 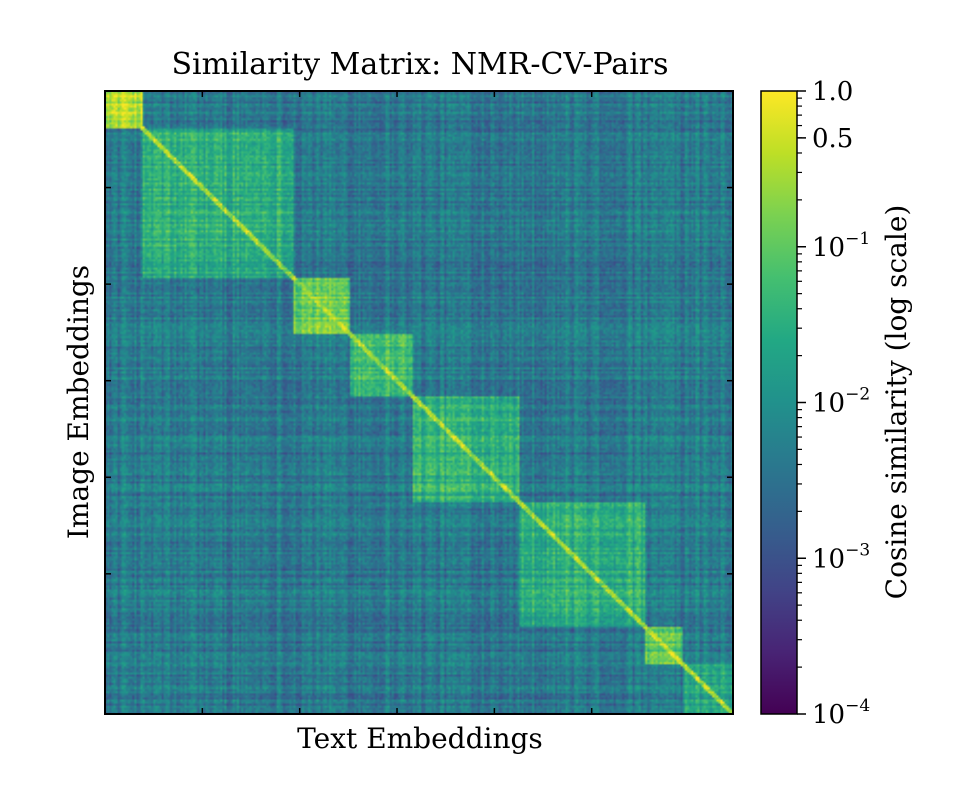 What do you see at coordinates (896, 402) in the screenshot?
I see `colorbar-label: Cosine similarity (log scale)` at bounding box center [896, 402].